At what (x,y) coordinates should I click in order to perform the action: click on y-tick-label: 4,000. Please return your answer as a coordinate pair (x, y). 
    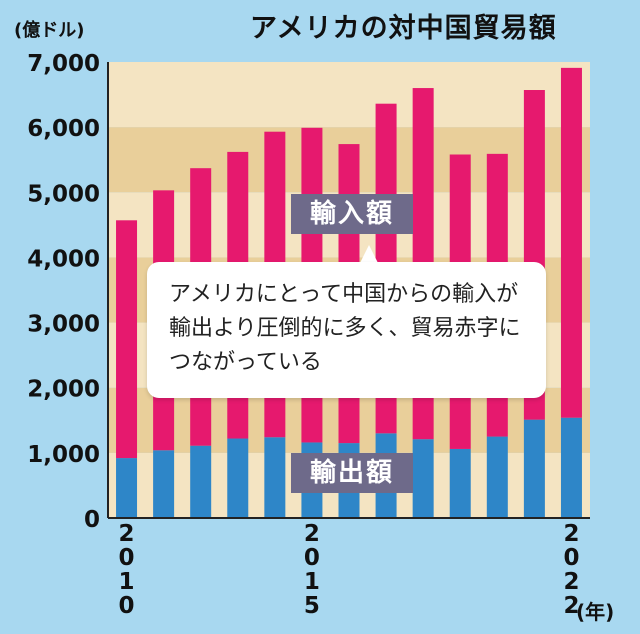
    Looking at the image, I should click on (63, 259).